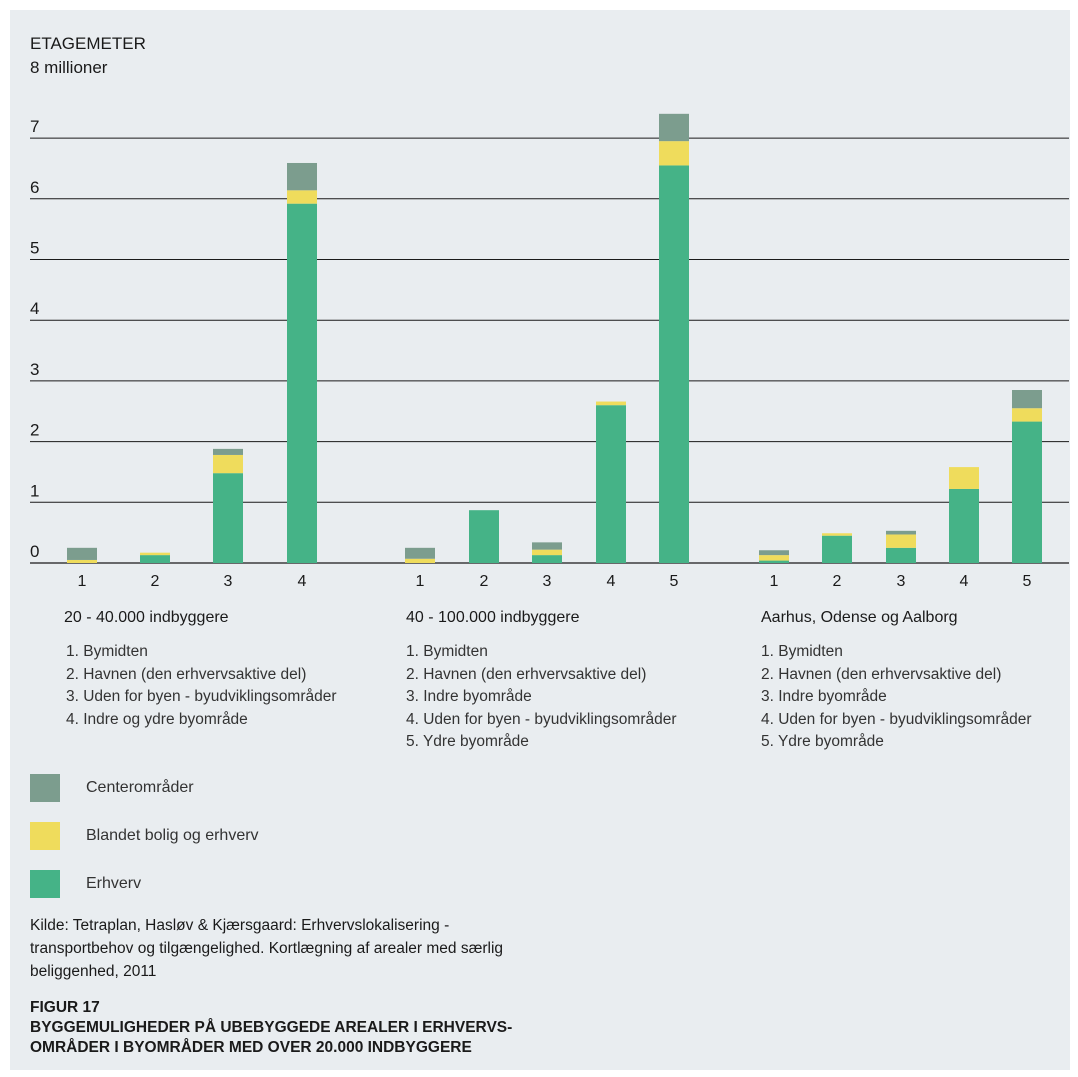 The height and width of the screenshot is (1077, 1078). I want to click on group-title-2: 40 - 100.000 indbyggere, so click(493, 617).